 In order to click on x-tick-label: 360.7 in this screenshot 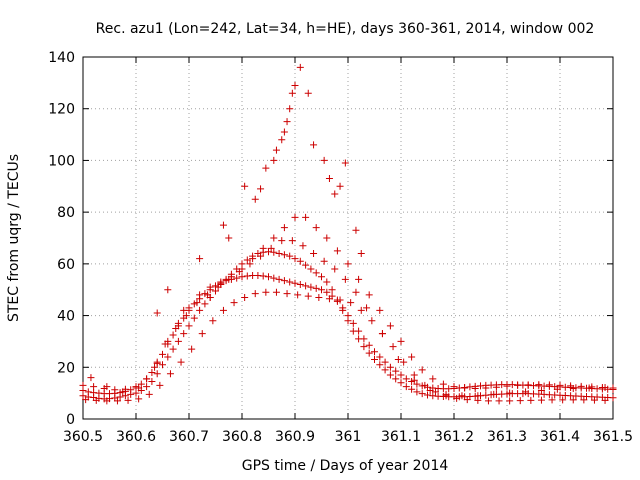, I will do `click(189, 437)`.